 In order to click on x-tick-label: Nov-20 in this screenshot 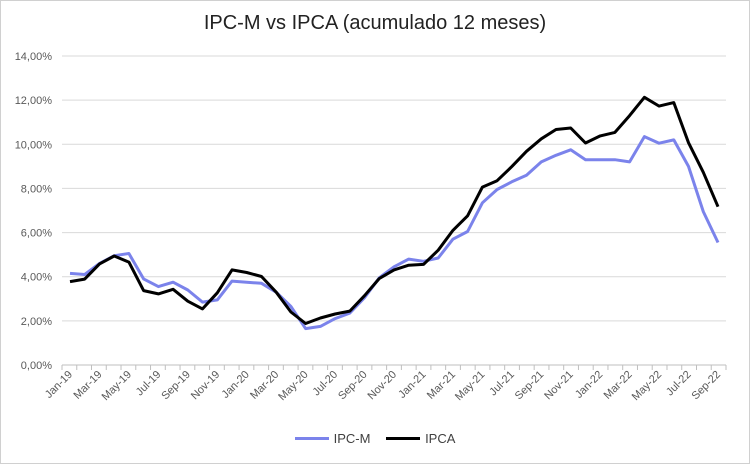, I will do `click(383, 386)`.